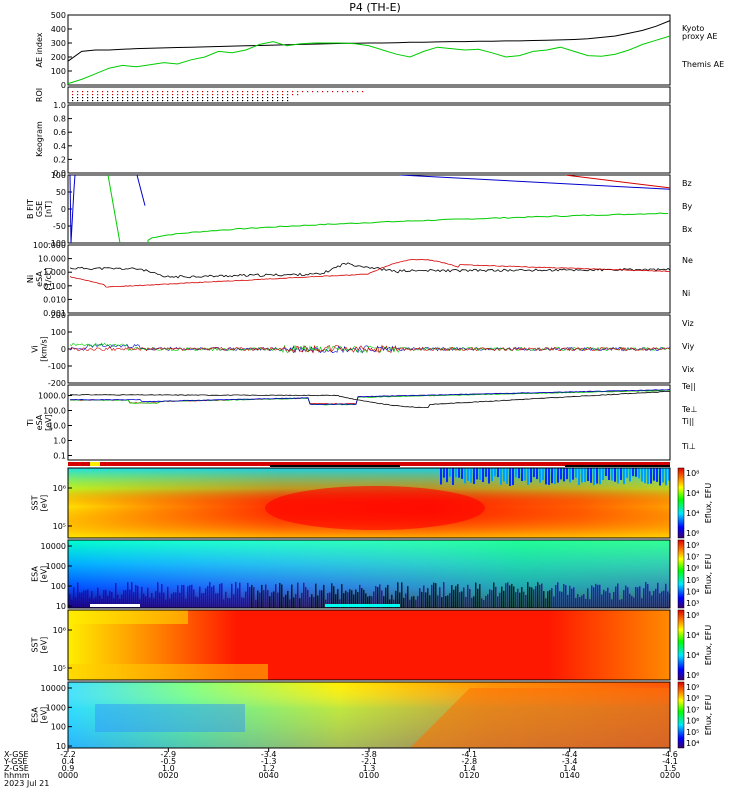  I want to click on ae-ytick-label: 0, so click(63, 85).